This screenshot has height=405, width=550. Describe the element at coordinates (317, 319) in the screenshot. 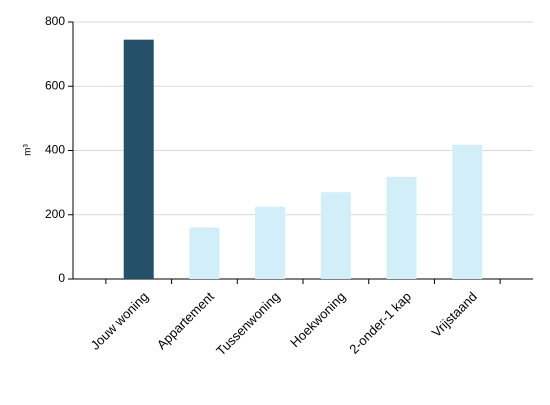

I see `x-tick-label: Hoekwoning` at that location.